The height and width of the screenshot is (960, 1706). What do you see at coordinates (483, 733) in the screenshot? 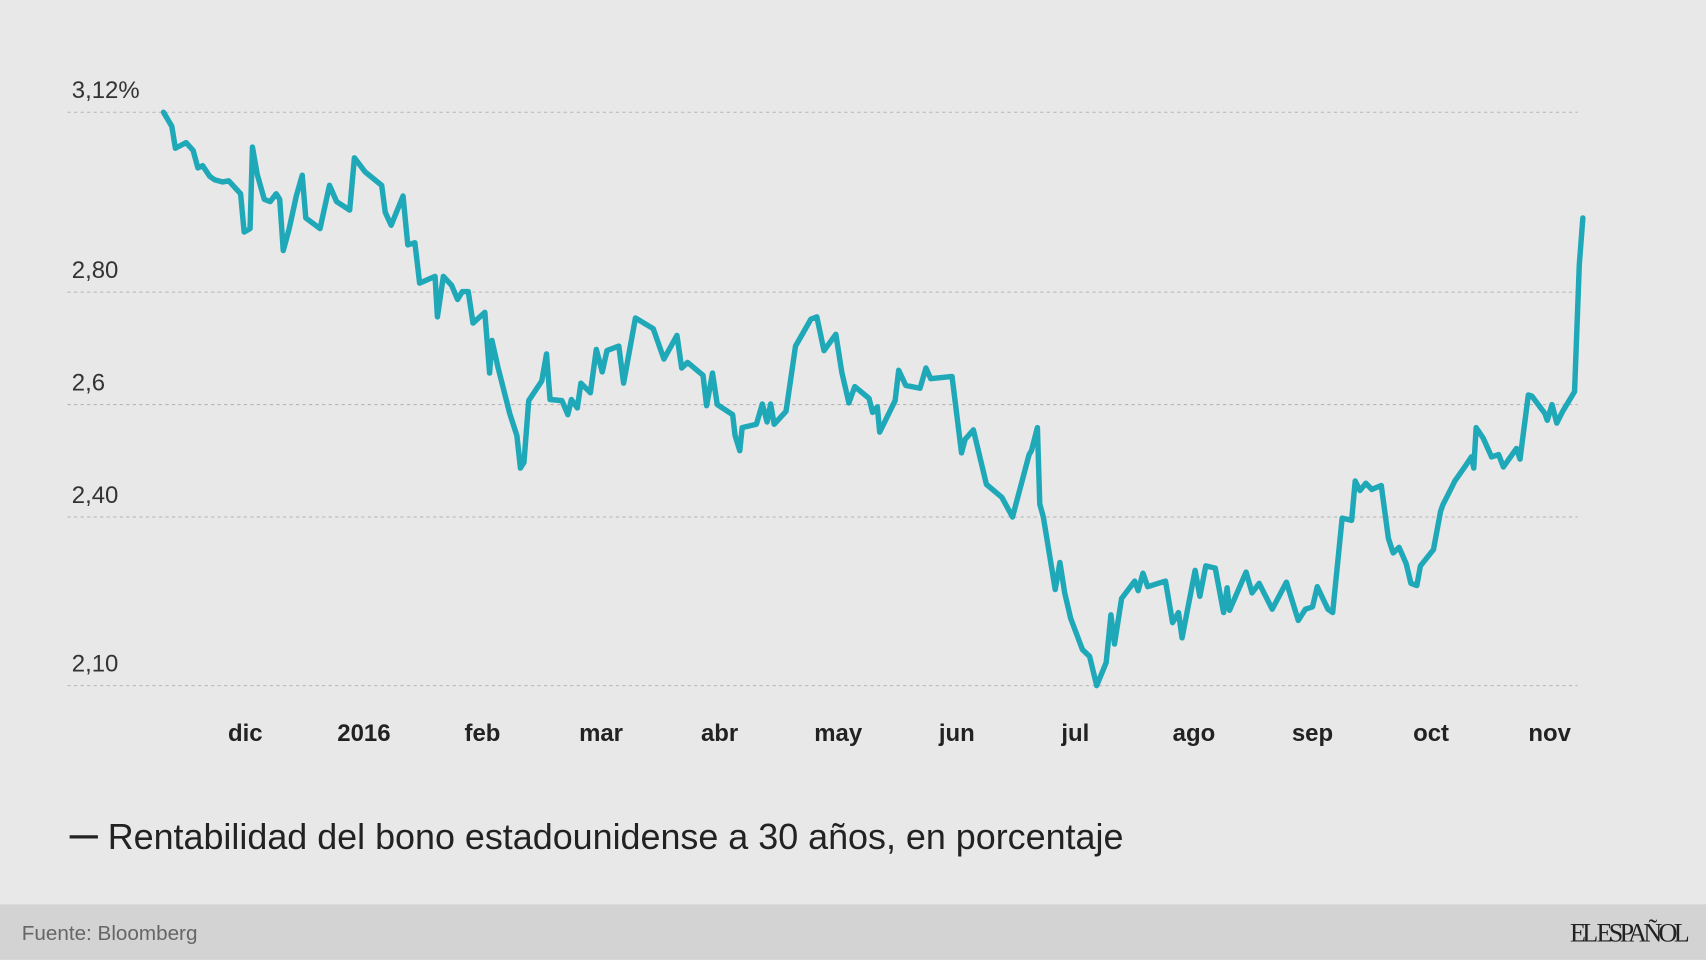
I see `x-tick-label: feb` at bounding box center [483, 733].